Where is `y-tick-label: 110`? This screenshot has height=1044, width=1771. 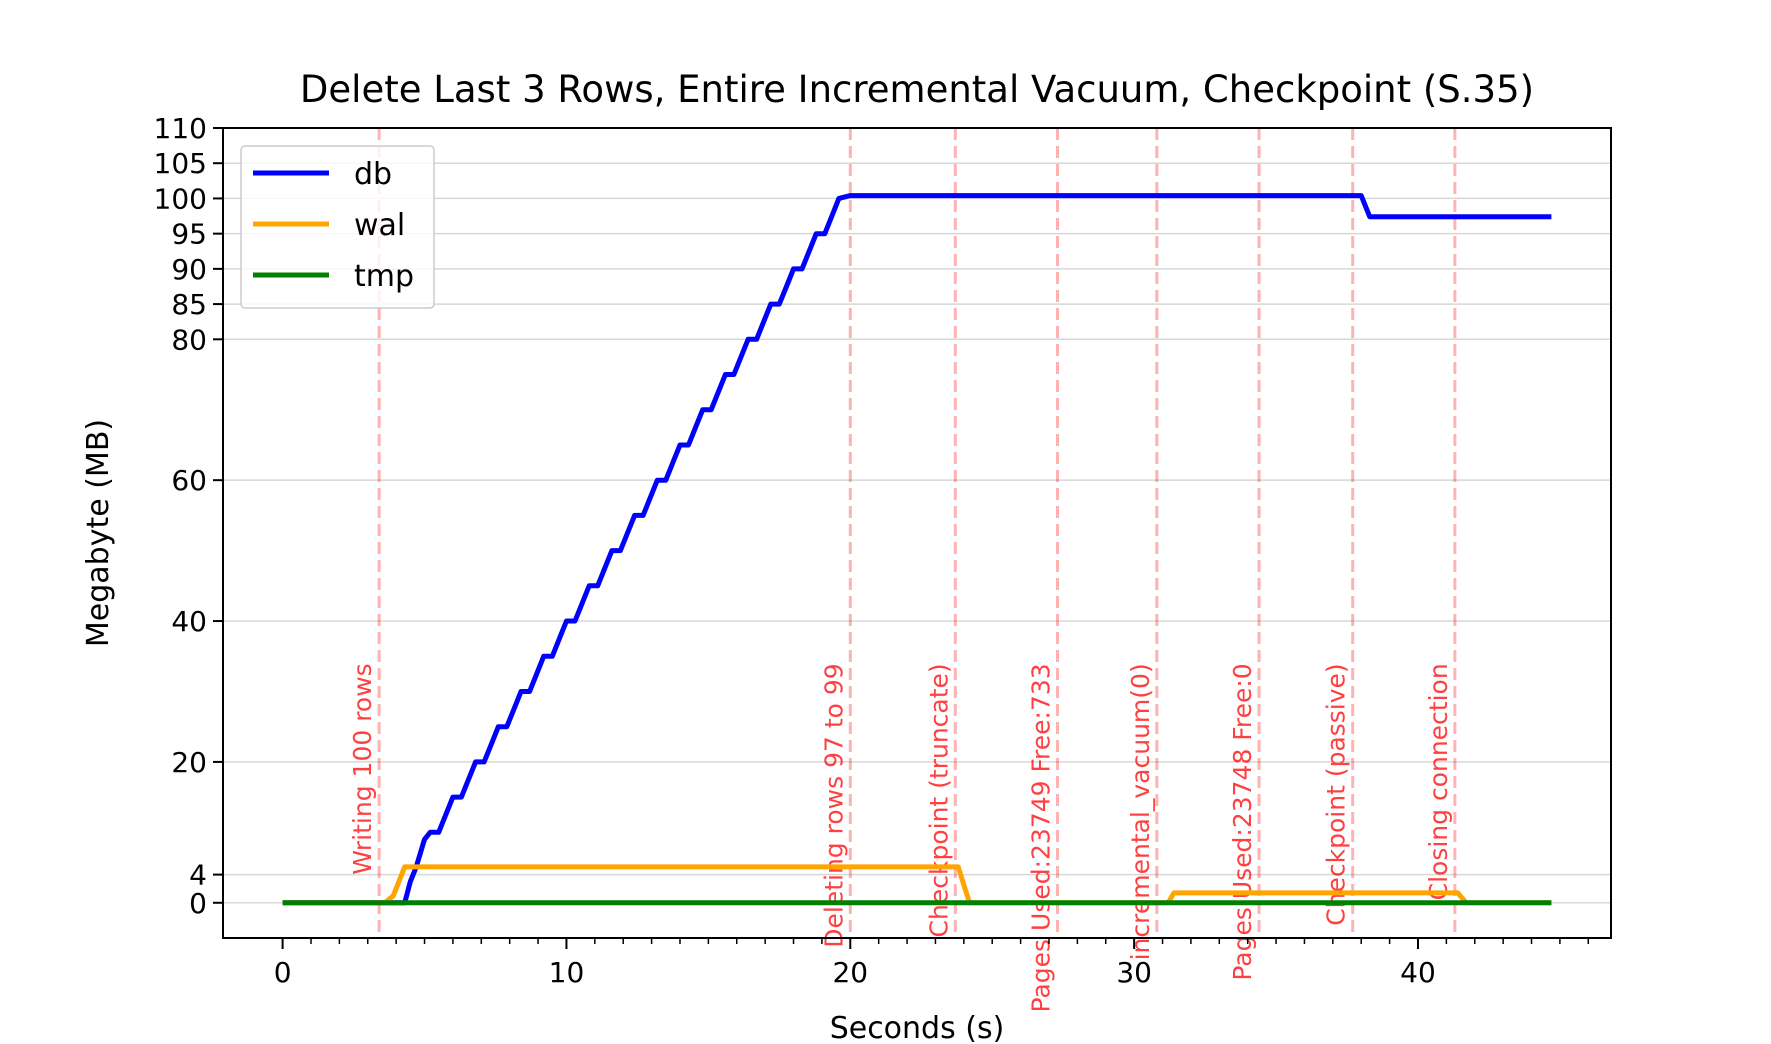
y-tick-label: 110 is located at coordinates (180, 128).